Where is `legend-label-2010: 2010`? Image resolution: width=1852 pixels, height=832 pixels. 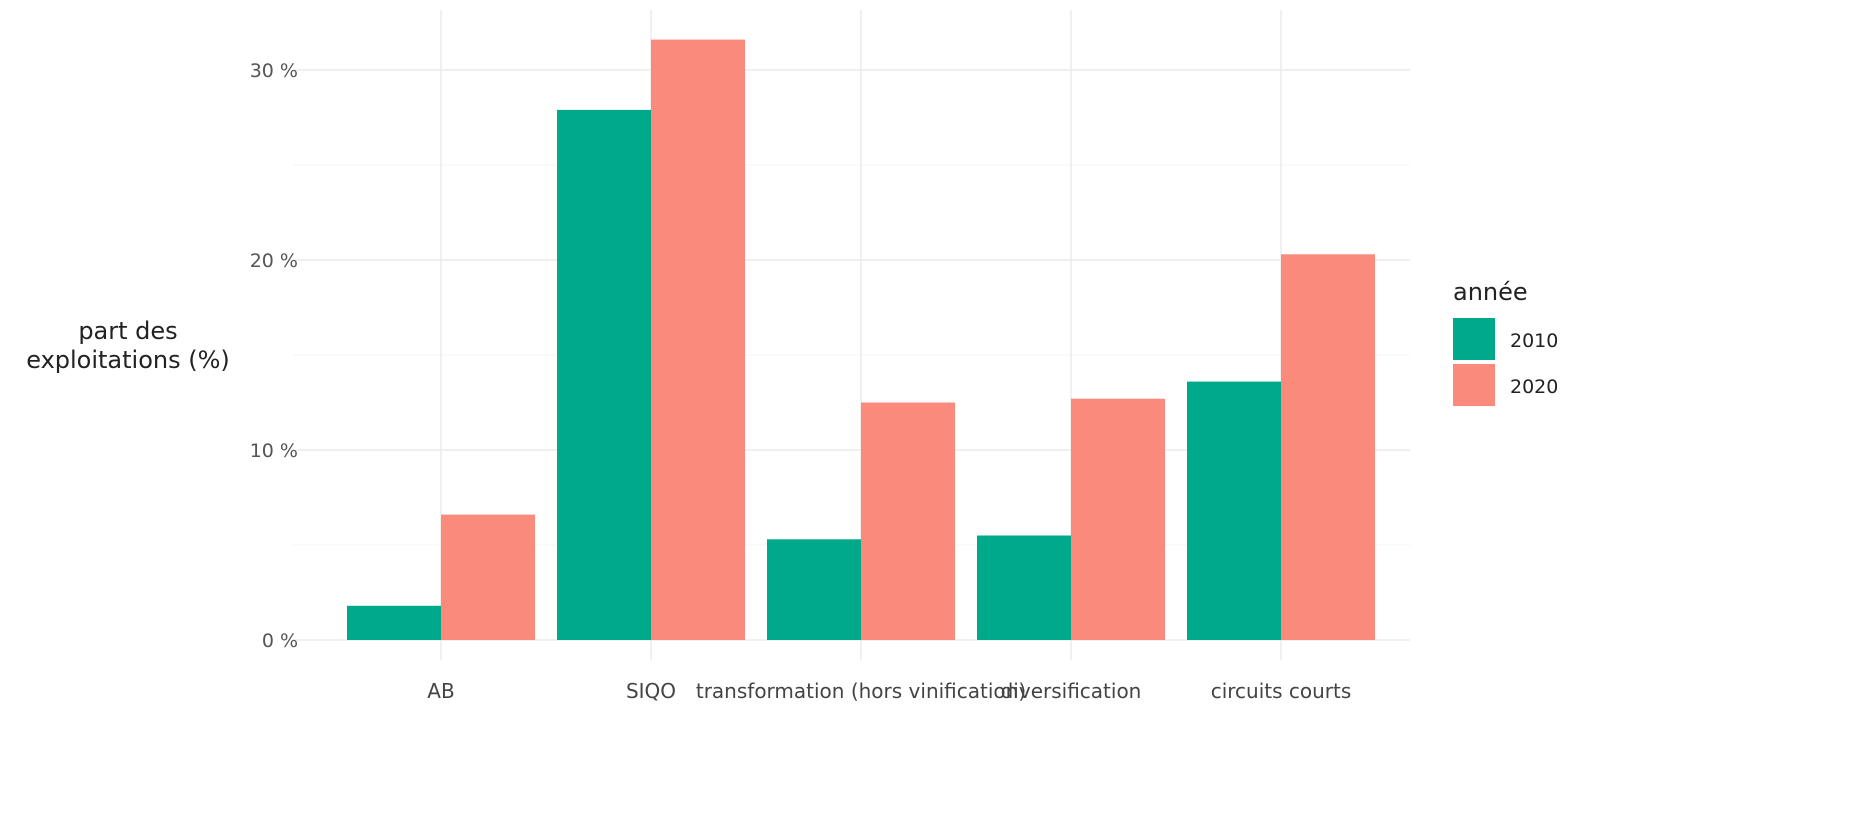
legend-label-2010: 2010 is located at coordinates (1534, 341).